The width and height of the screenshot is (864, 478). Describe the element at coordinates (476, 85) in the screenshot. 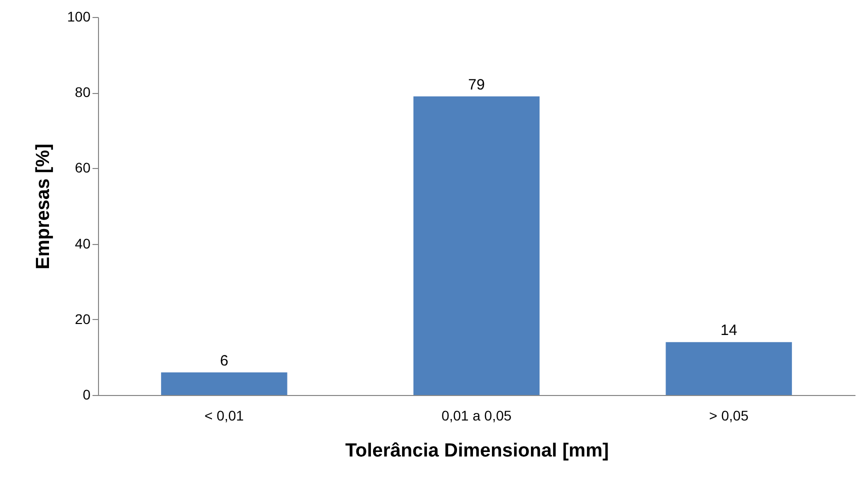

I see `data-label: 79` at that location.